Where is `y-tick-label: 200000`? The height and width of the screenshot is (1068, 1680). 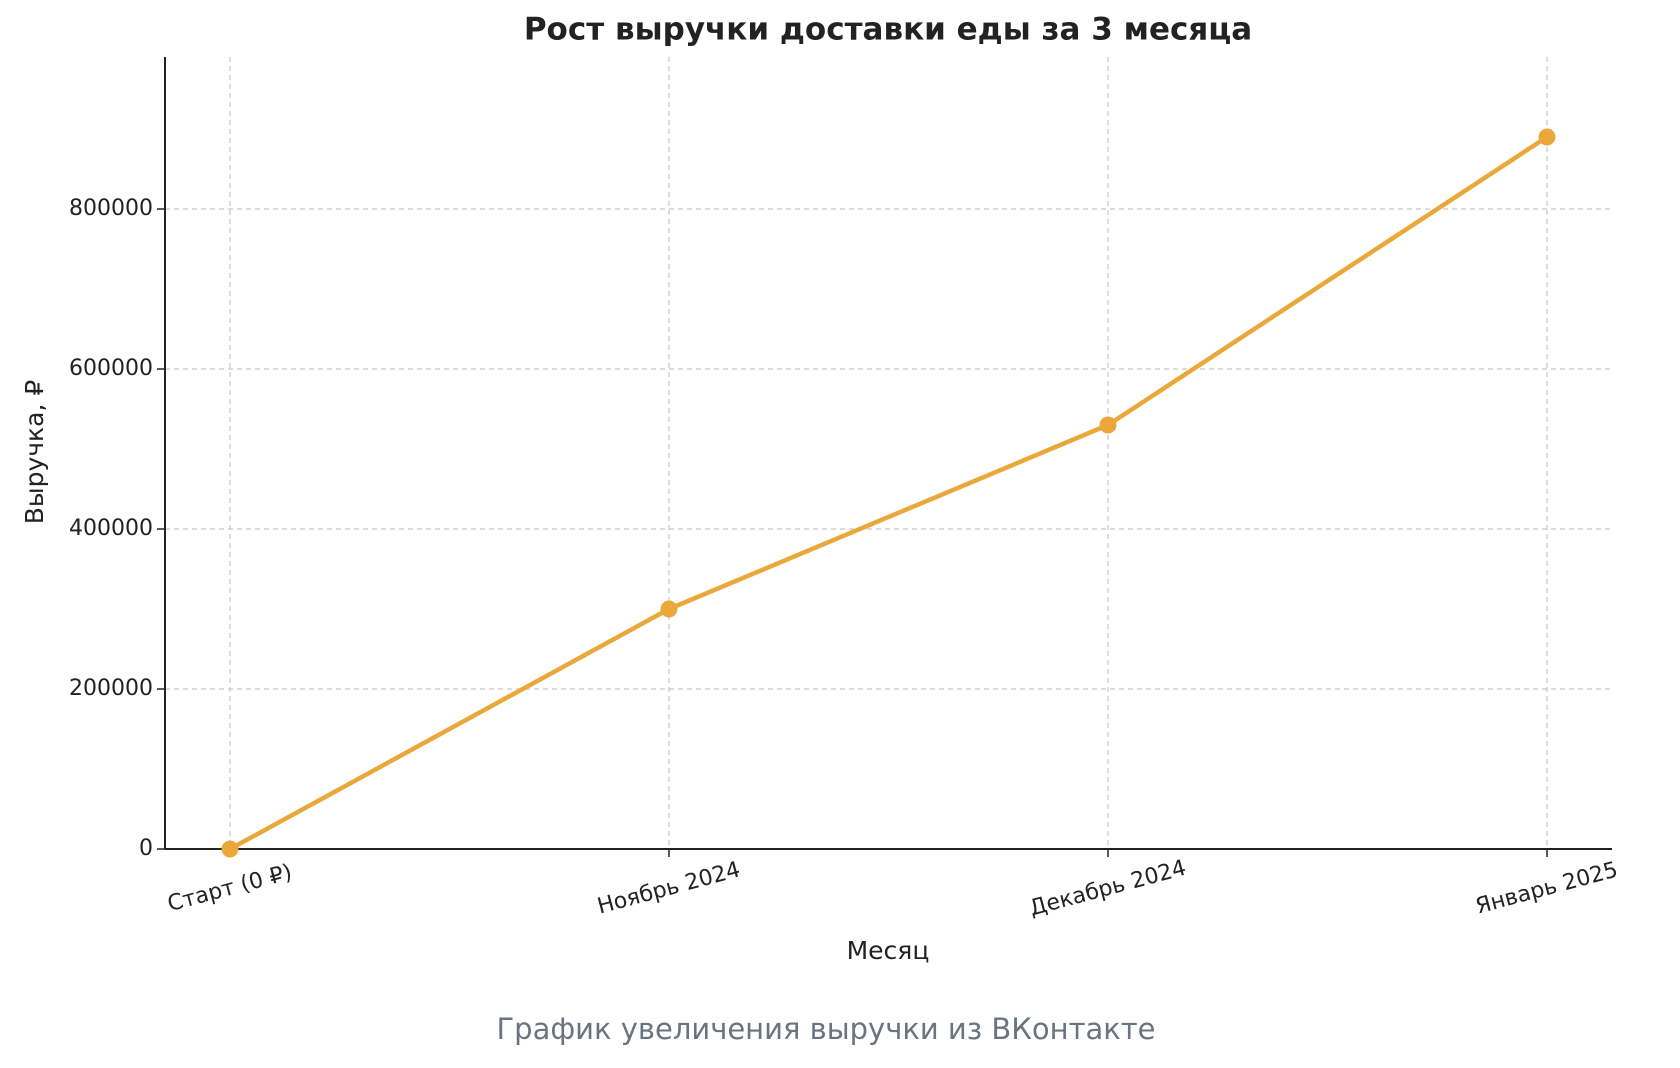
y-tick-label: 200000 is located at coordinates (111, 688).